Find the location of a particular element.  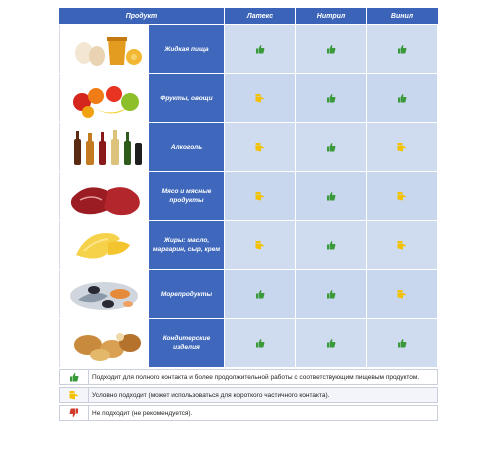

table-row: Фрукты, овощи is located at coordinates (248, 97).